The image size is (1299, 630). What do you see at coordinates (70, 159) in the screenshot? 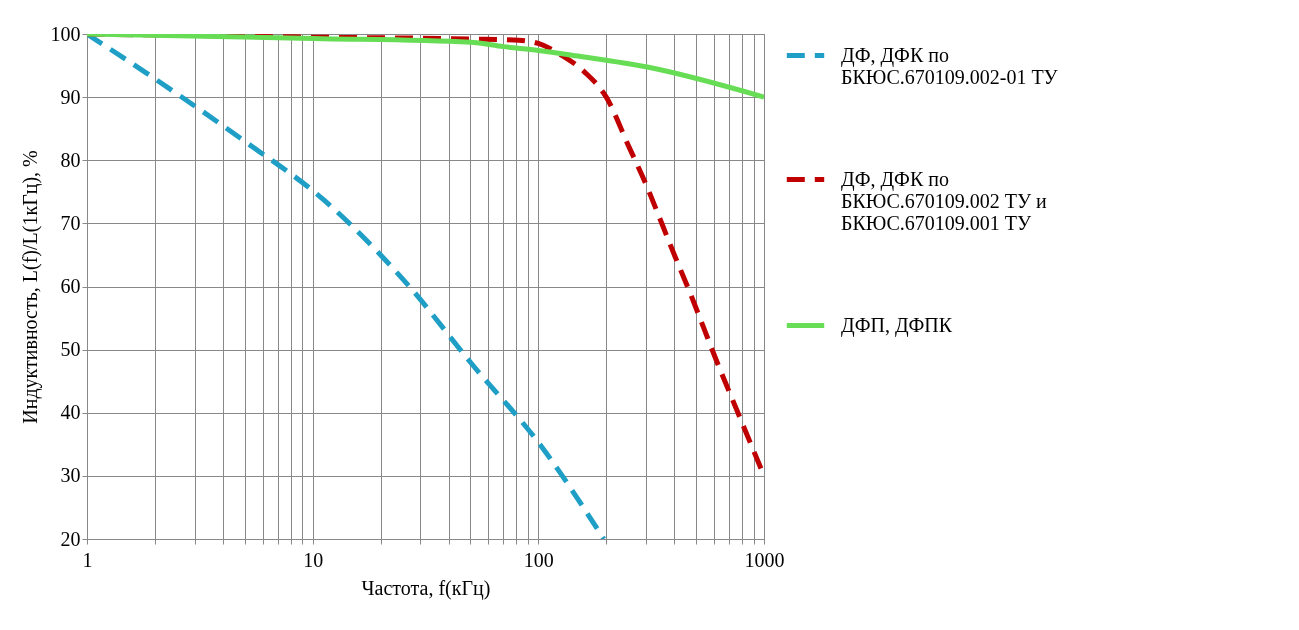
I see `y-tick-label: 80` at bounding box center [70, 159].